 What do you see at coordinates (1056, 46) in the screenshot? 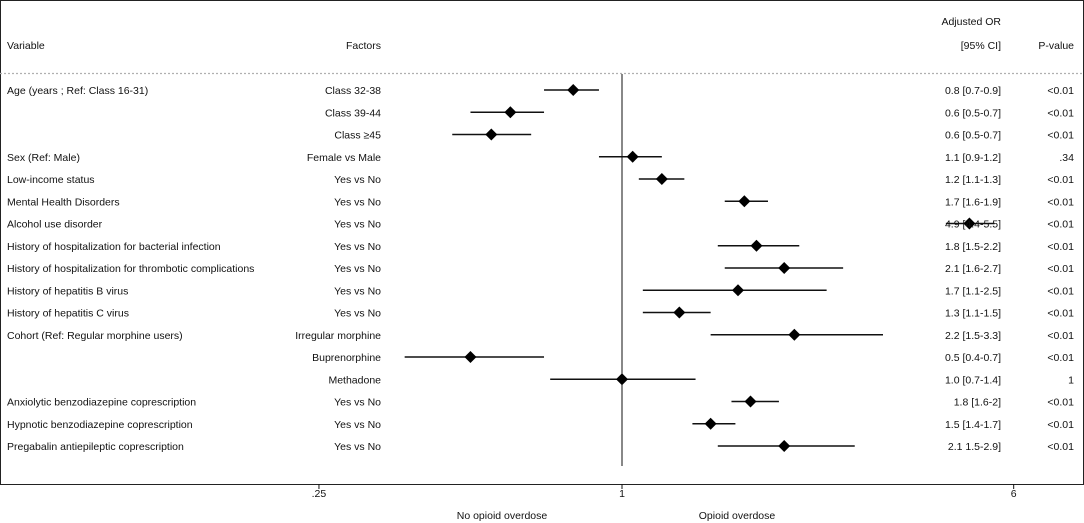
I see `header-pvalue: P-value` at bounding box center [1056, 46].